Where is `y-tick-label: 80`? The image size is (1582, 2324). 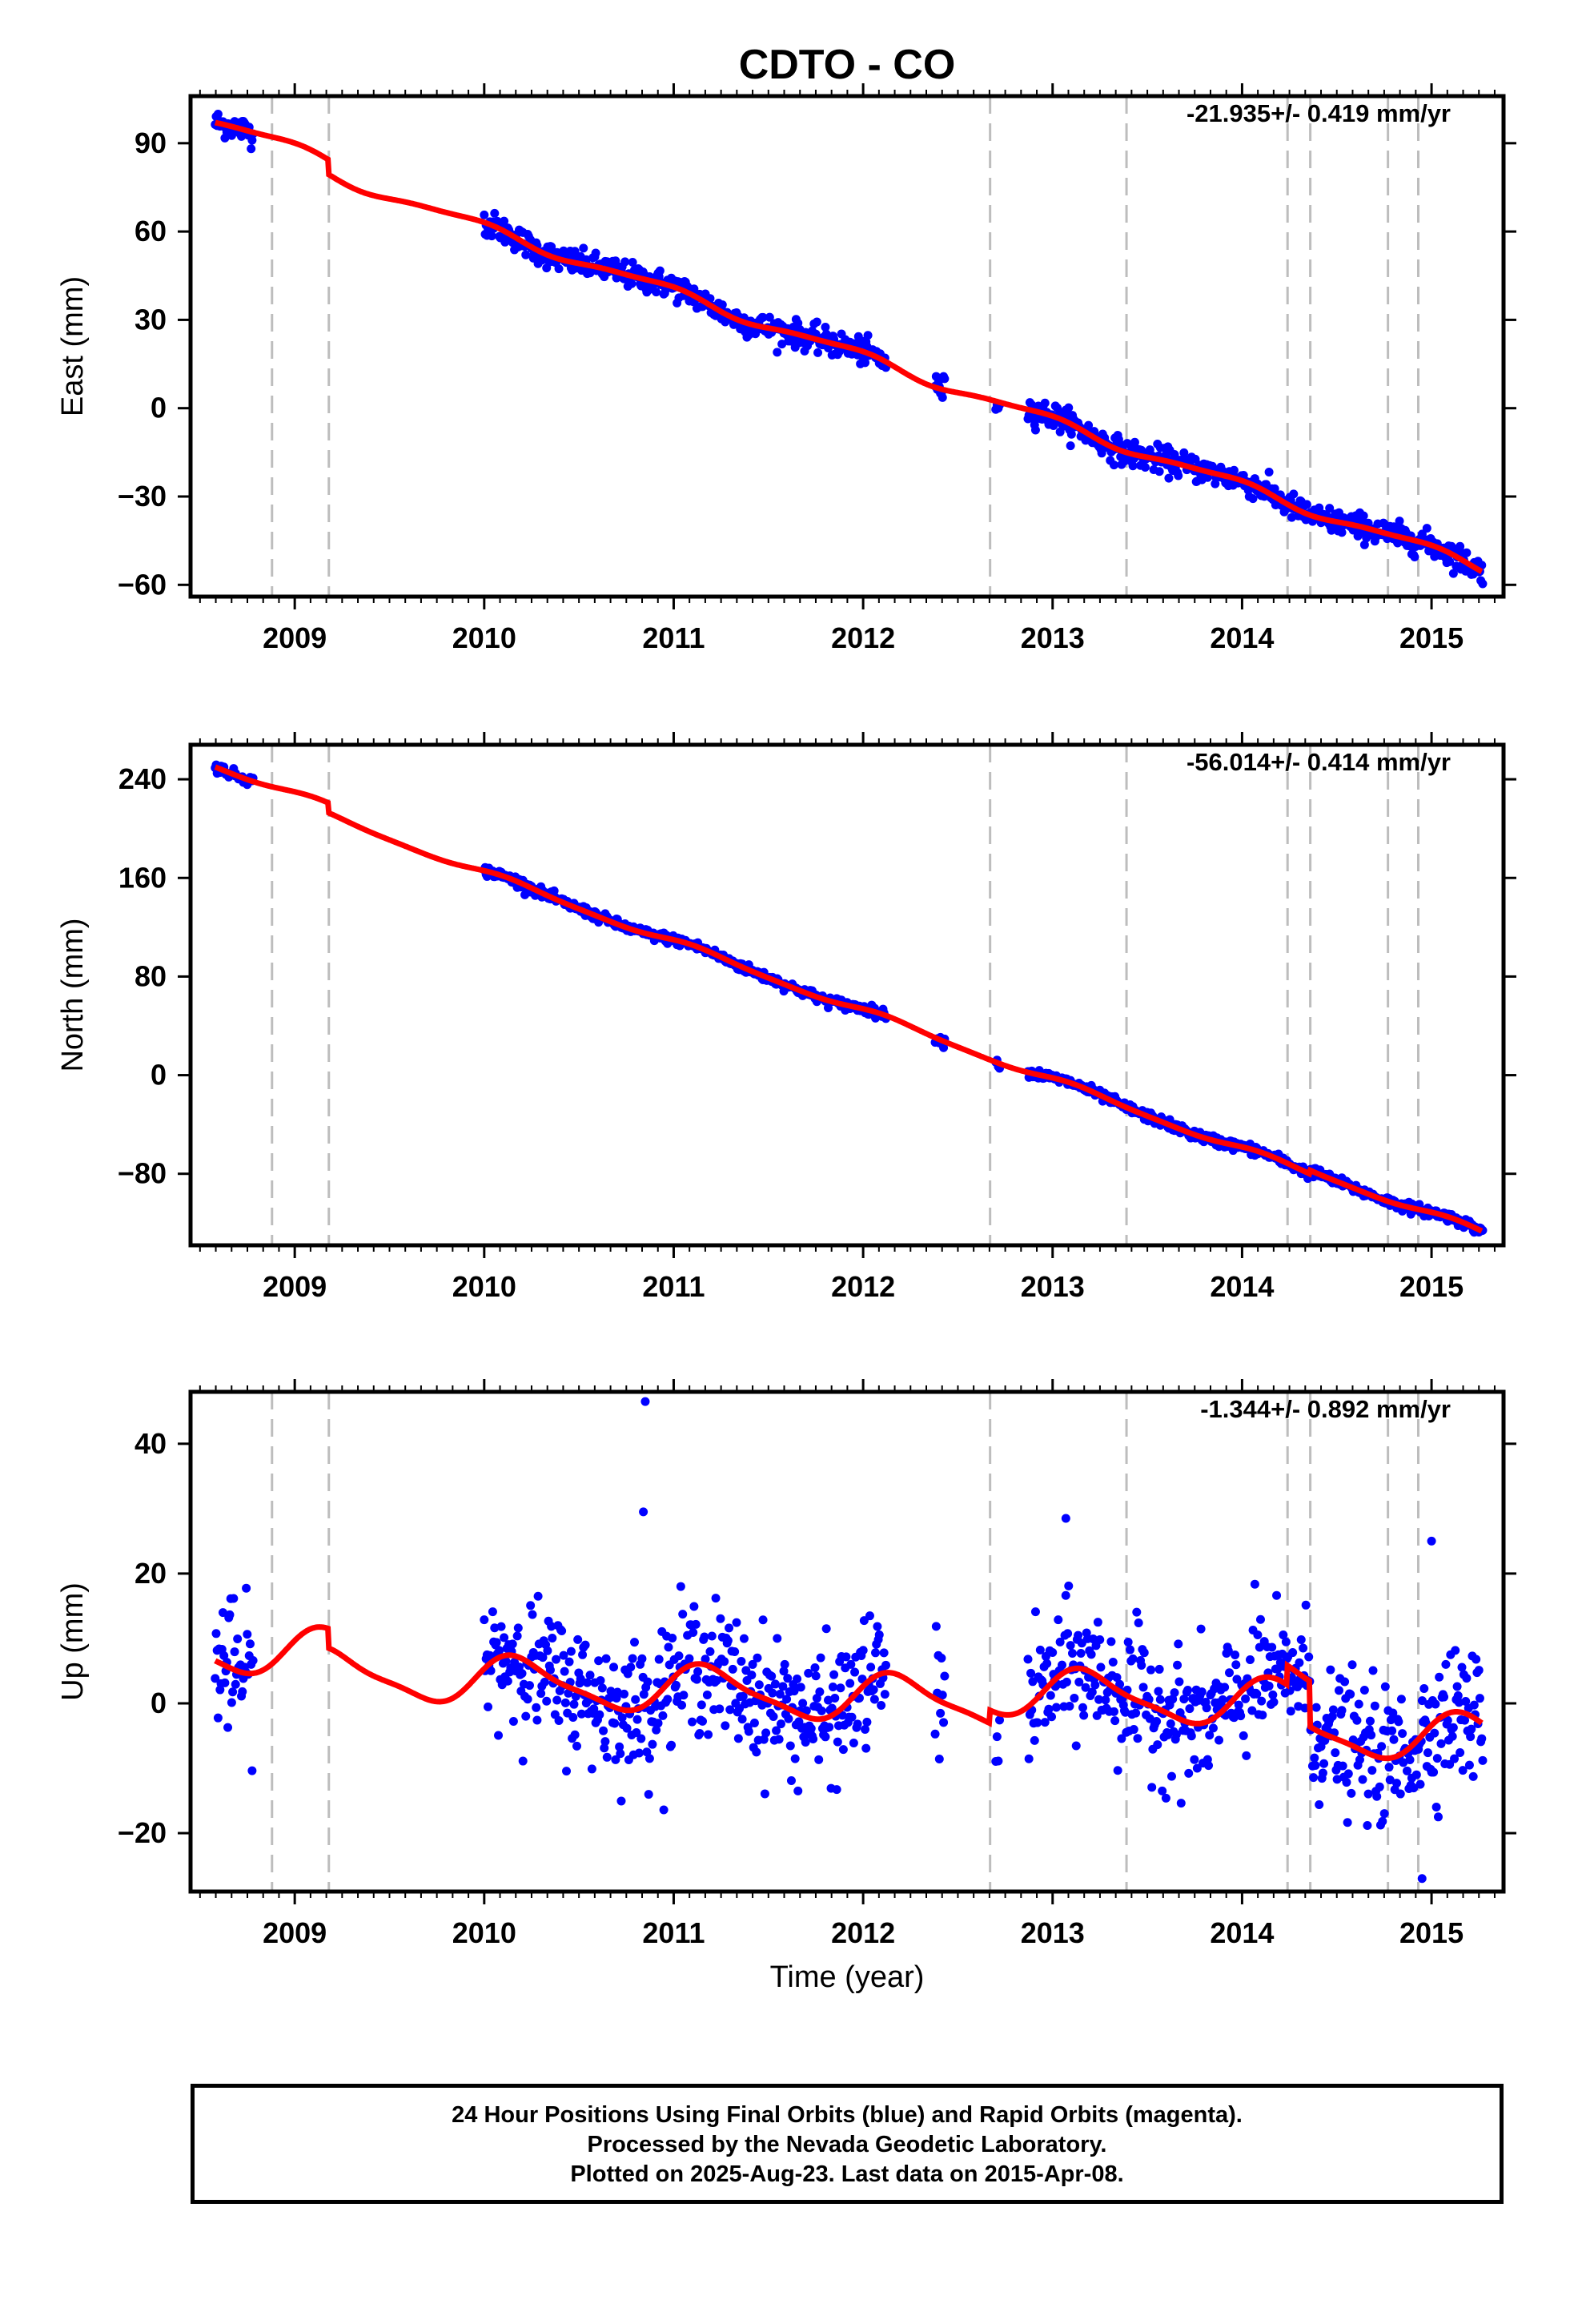 y-tick-label: 80 is located at coordinates (151, 975).